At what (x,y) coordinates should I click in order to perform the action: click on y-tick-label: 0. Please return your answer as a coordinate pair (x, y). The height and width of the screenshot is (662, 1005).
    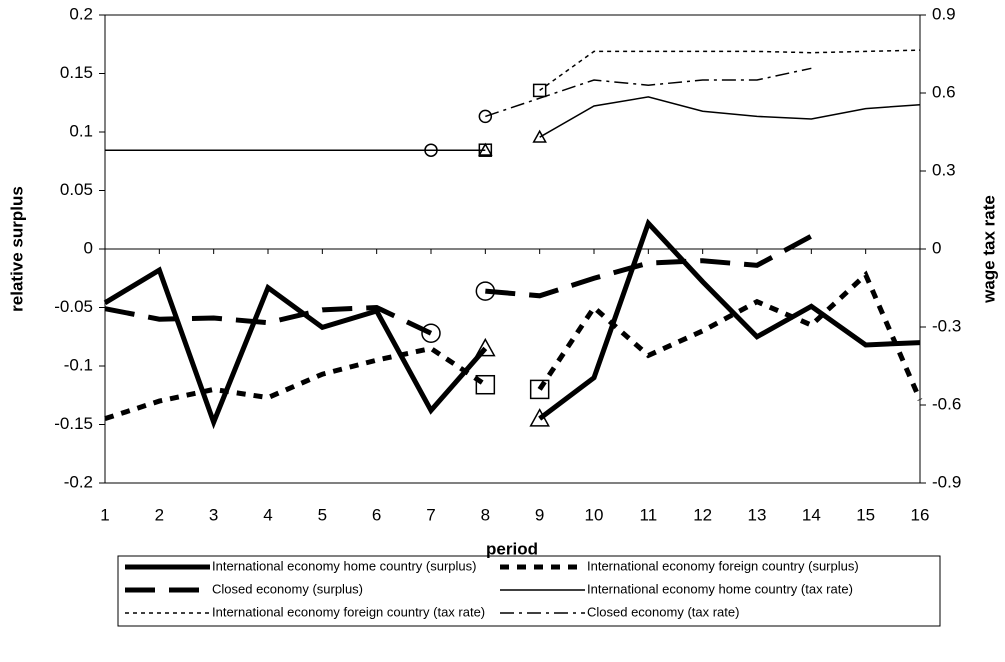
    Looking at the image, I should click on (88, 247).